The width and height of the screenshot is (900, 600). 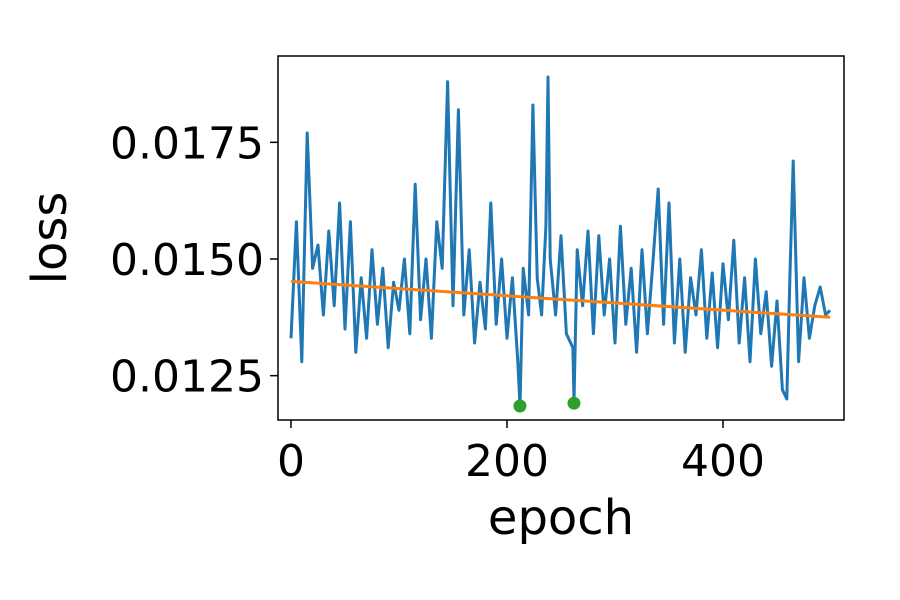 I want to click on y-tick-label: 0.0150, so click(x=187, y=260).